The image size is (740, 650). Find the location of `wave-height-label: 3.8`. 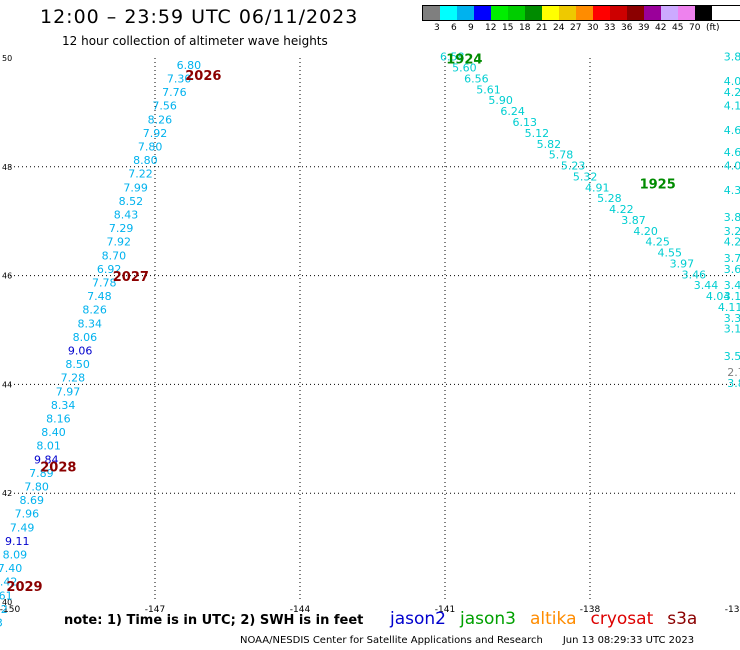

wave-height-label: 3.8 is located at coordinates (733, 383).